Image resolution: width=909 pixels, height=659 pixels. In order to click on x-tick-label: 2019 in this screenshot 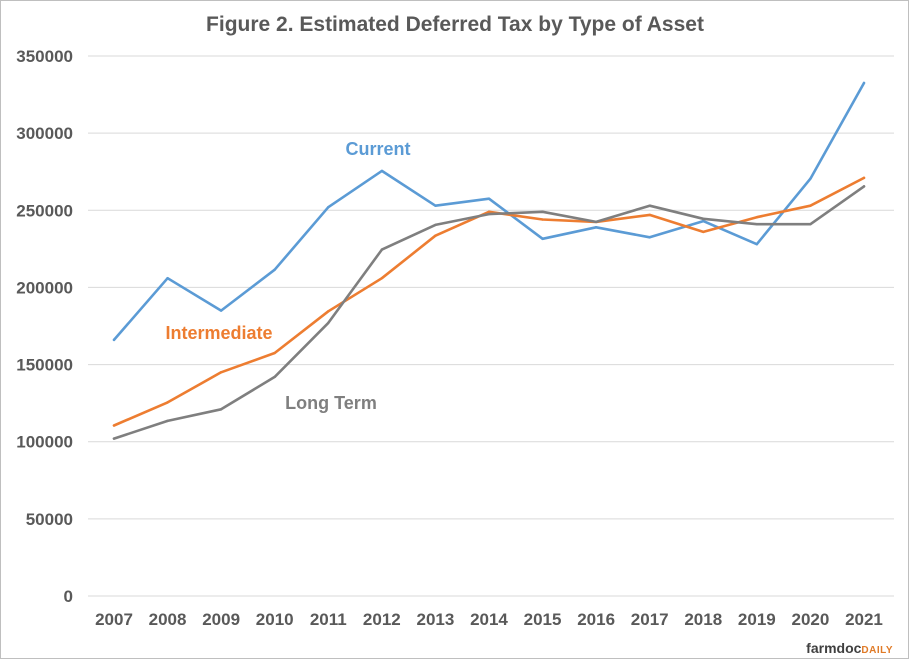, I will do `click(757, 619)`.